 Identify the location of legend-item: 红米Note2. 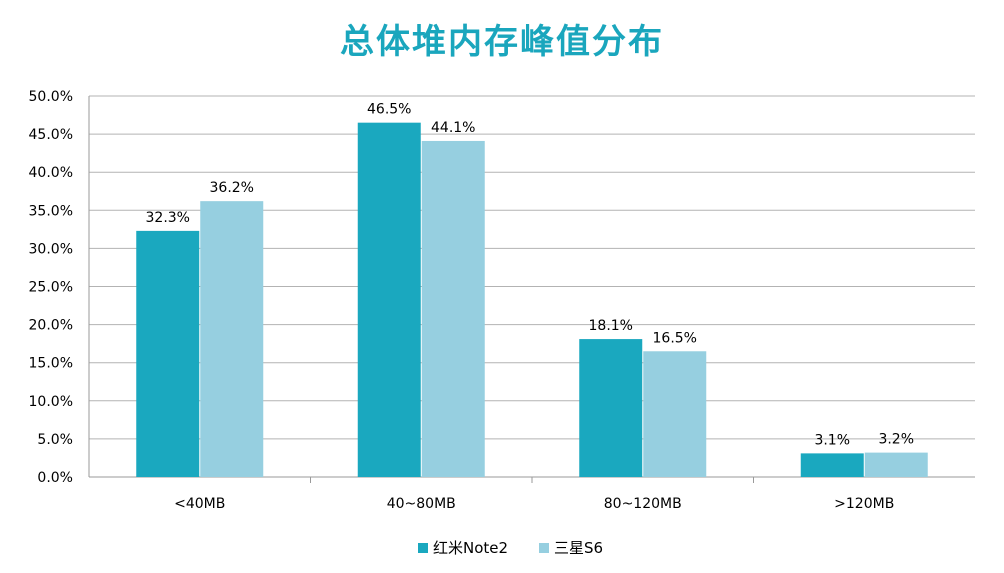
(463, 548).